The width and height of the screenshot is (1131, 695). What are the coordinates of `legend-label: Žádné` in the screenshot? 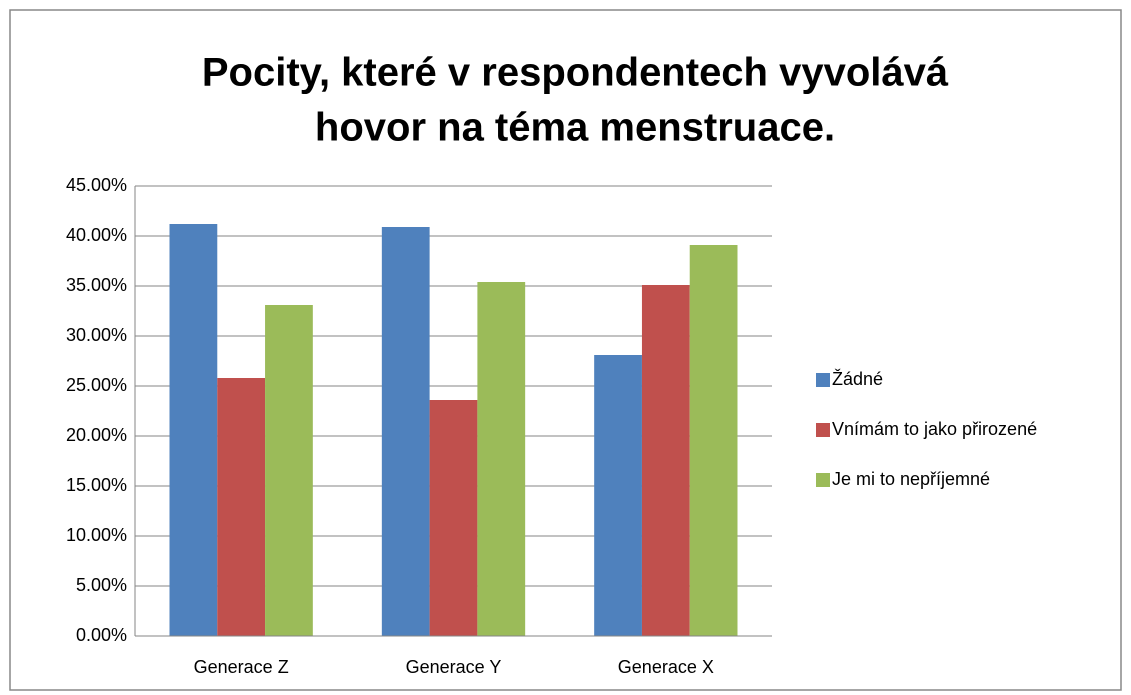 It's located at (857, 379).